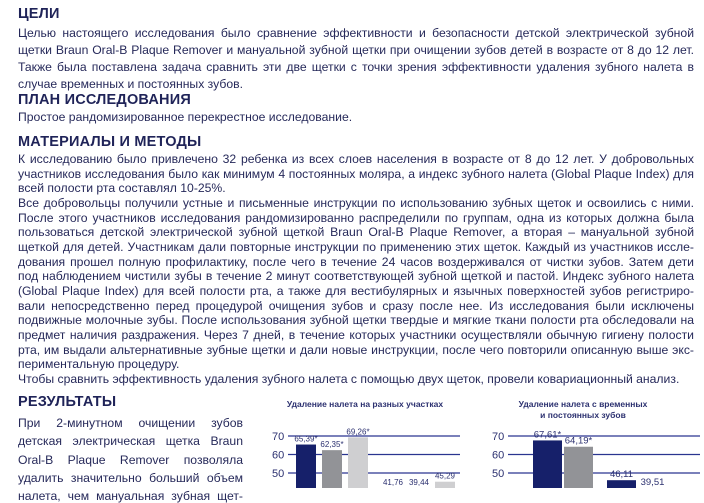 This screenshot has height=503, width=704. I want to click on text-line: Oral-B Plaque Remover позволяла, so click(130, 459).